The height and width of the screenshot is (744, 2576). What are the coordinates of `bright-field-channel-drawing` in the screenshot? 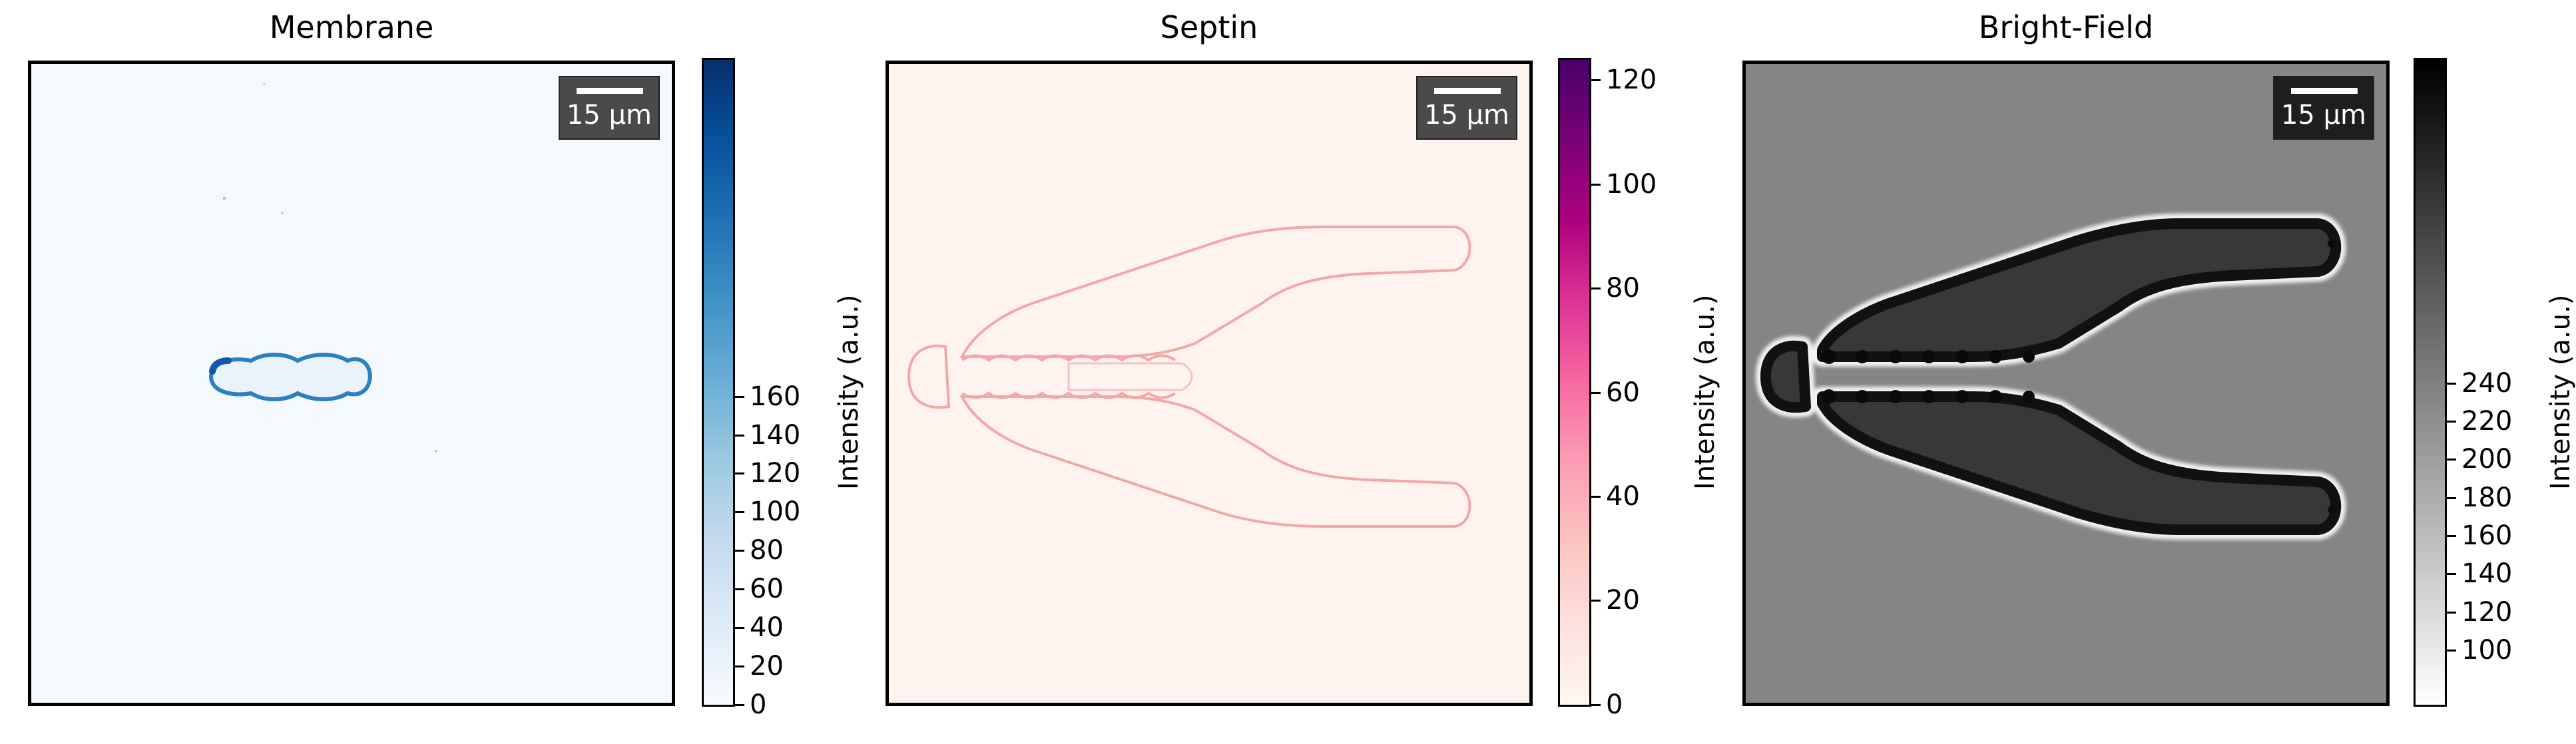 It's located at (2051, 377).